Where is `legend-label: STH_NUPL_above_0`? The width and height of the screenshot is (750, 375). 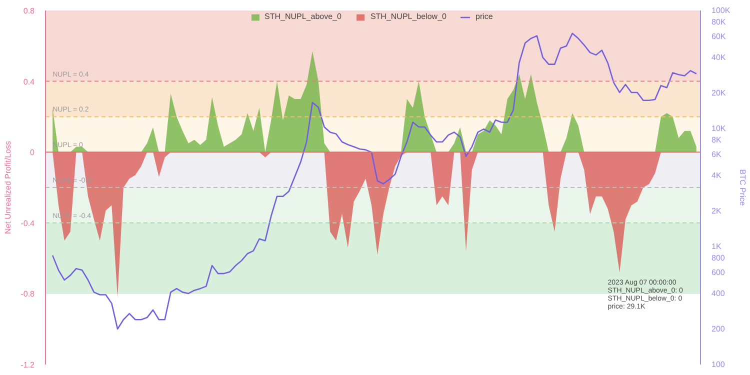 legend-label: STH_NUPL_above_0 is located at coordinates (303, 16).